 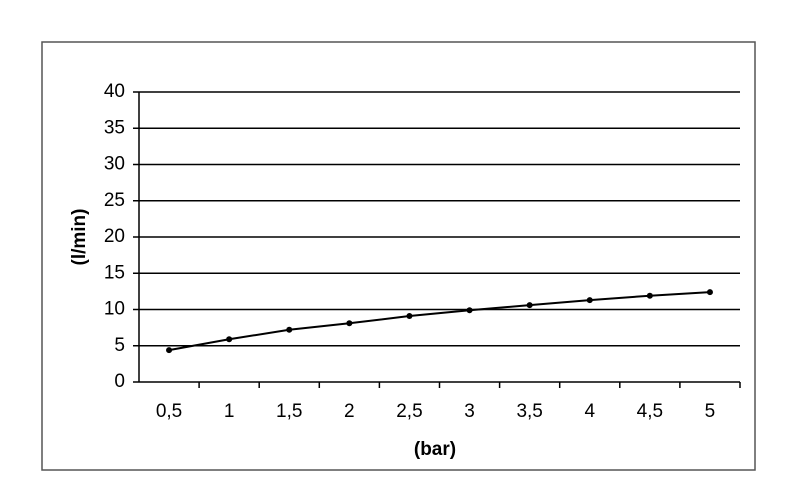 What do you see at coordinates (289, 411) in the screenshot?
I see `x-tick-label: 1,5` at bounding box center [289, 411].